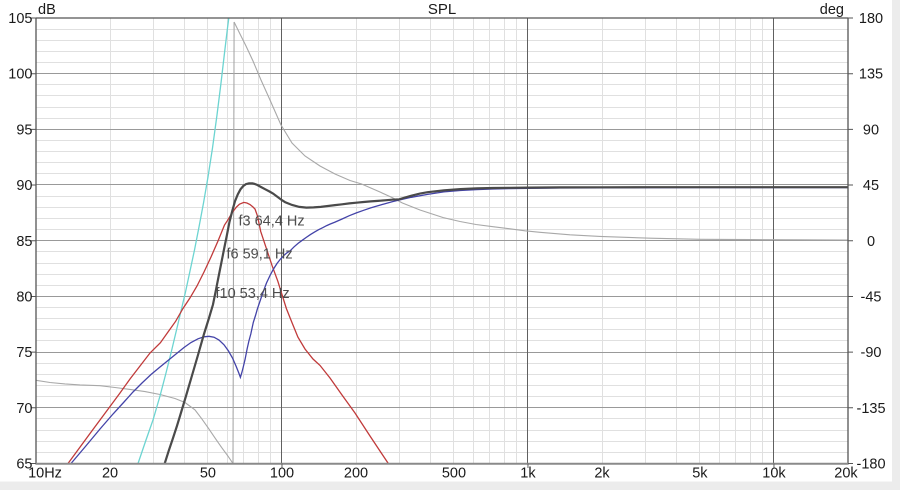 This screenshot has width=900, height=490. I want to click on svg-text: 50, so click(208, 474).